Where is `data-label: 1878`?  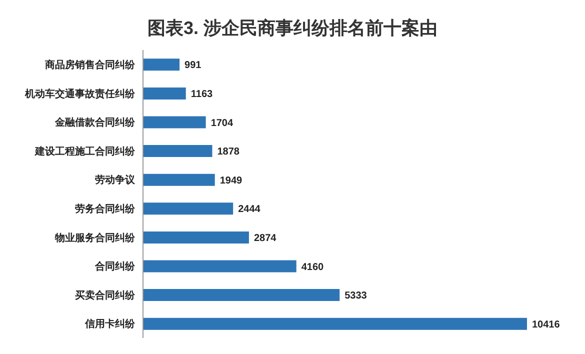
data-label: 1878 is located at coordinates (228, 152).